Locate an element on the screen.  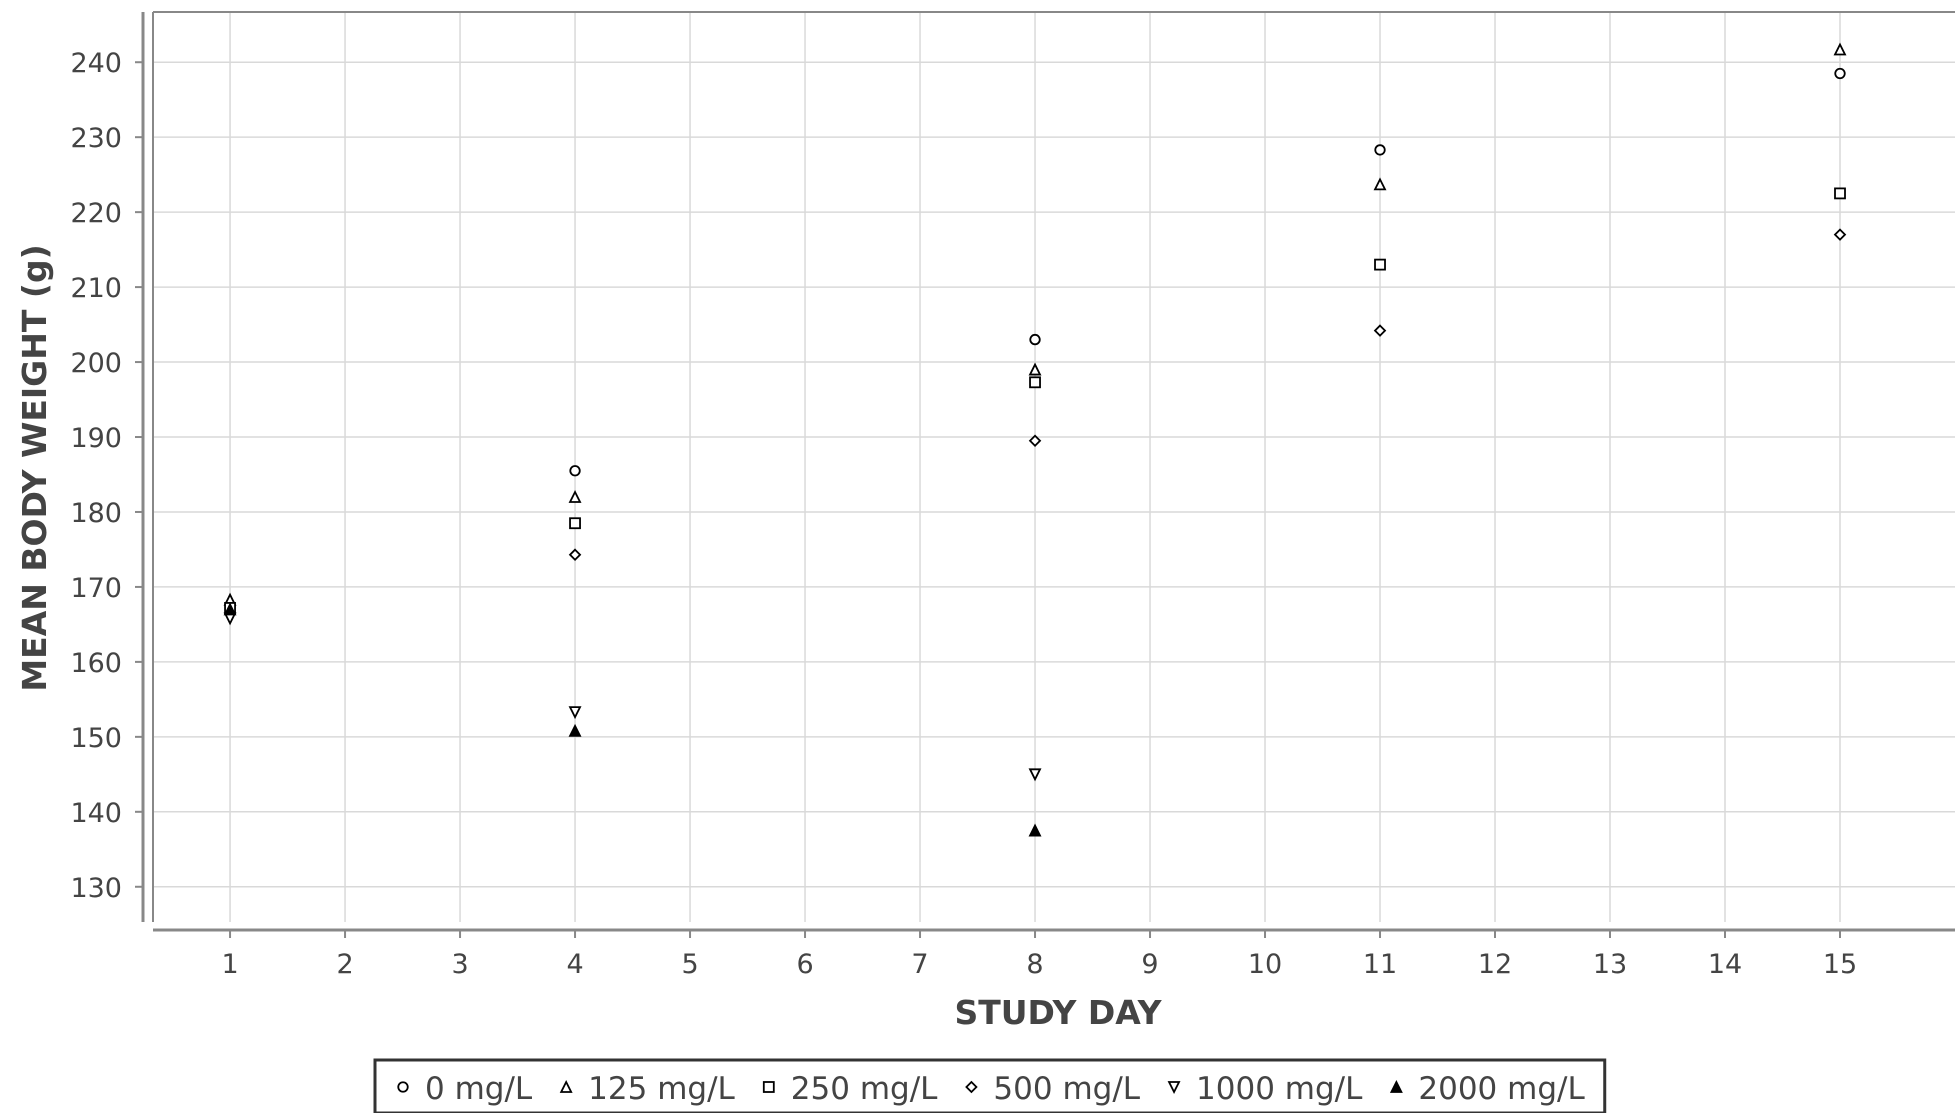
x-tick-label: 15 is located at coordinates (1840, 964).